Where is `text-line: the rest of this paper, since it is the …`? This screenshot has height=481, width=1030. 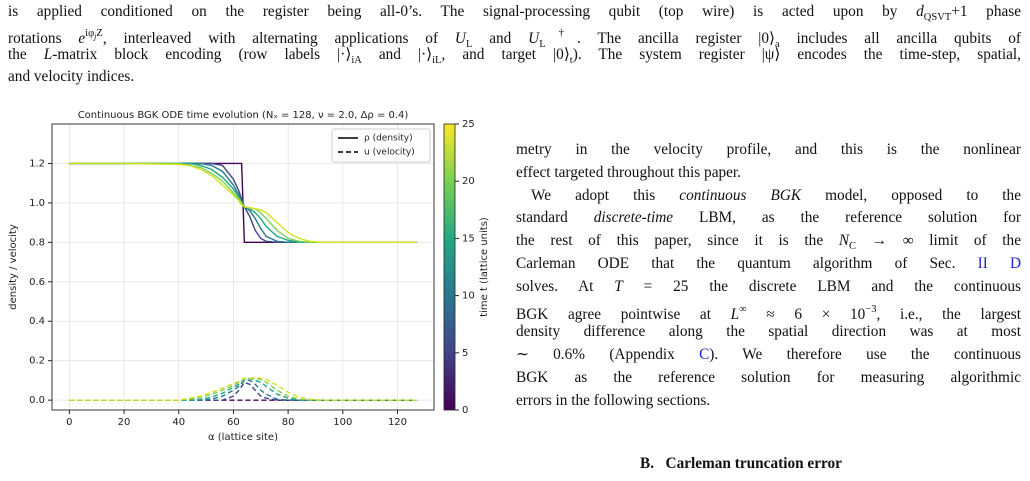 text-line: the rest of this paper, since it is the … is located at coordinates (768, 244).